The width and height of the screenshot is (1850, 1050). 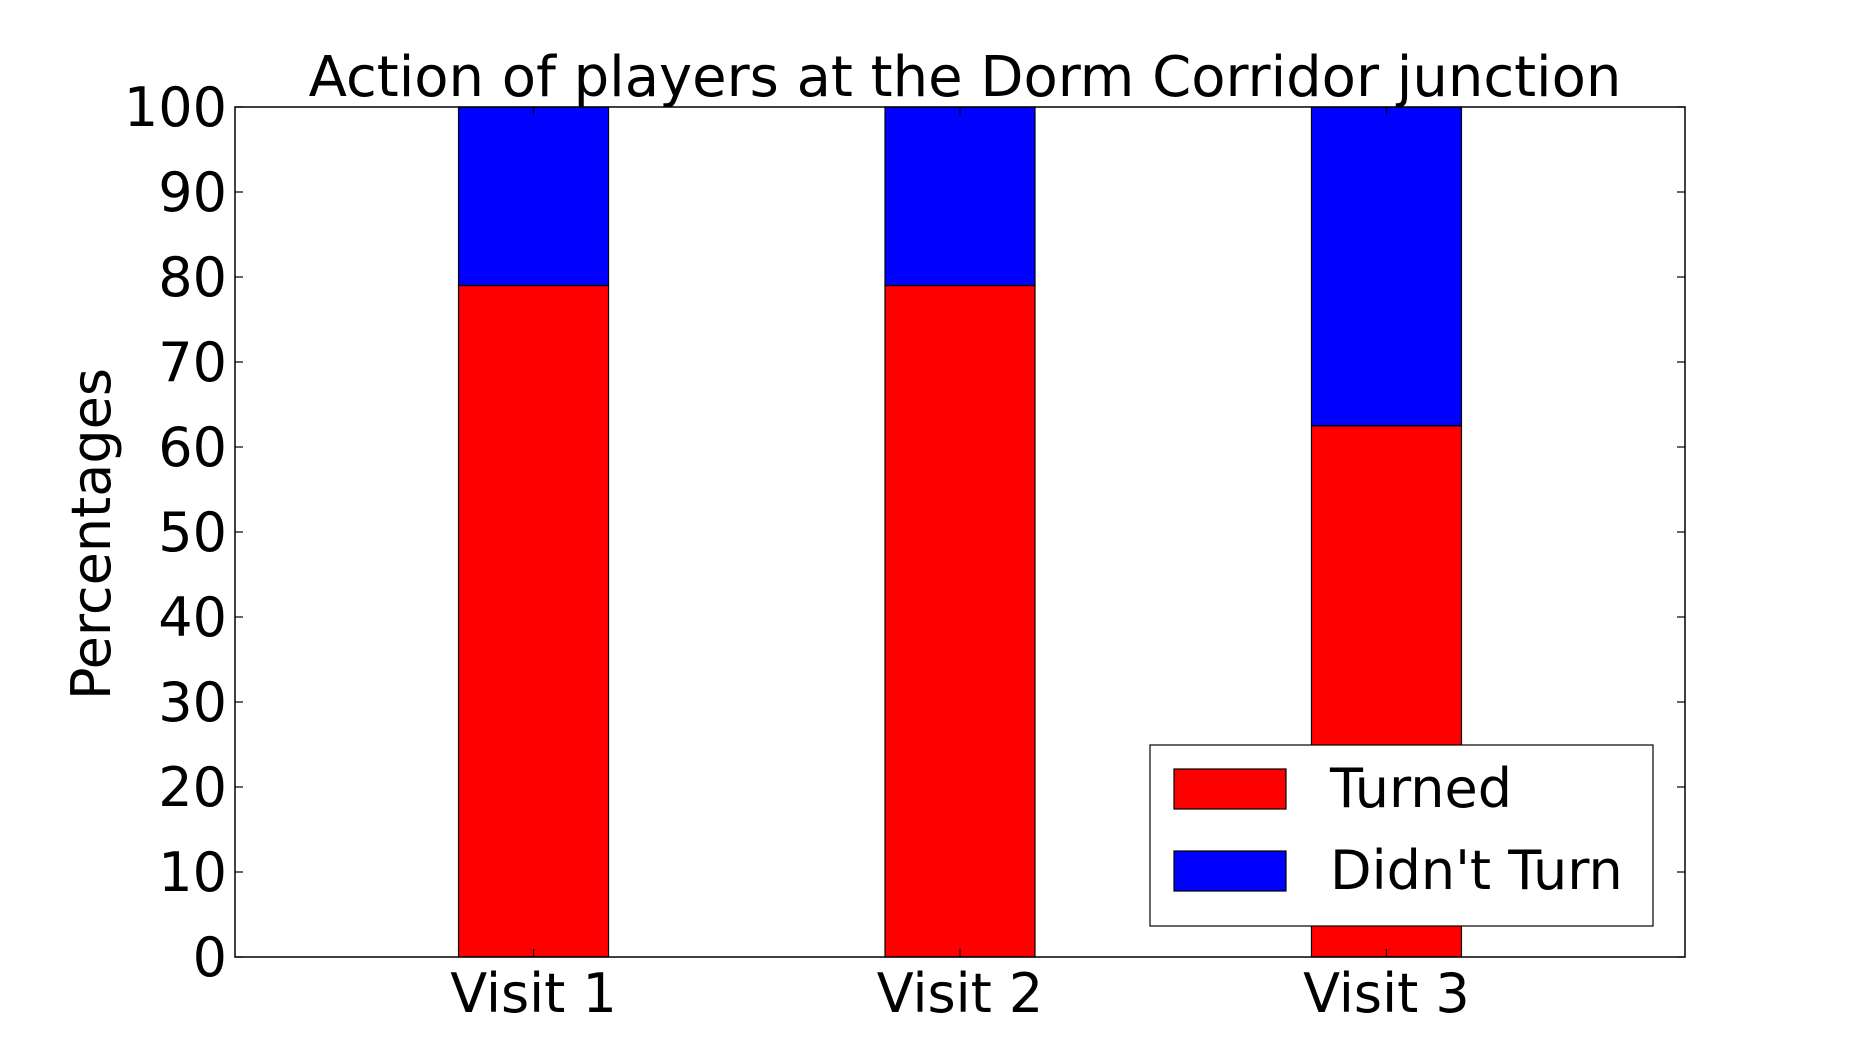 What do you see at coordinates (192, 277) in the screenshot?
I see `y-tick-label: 80` at bounding box center [192, 277].